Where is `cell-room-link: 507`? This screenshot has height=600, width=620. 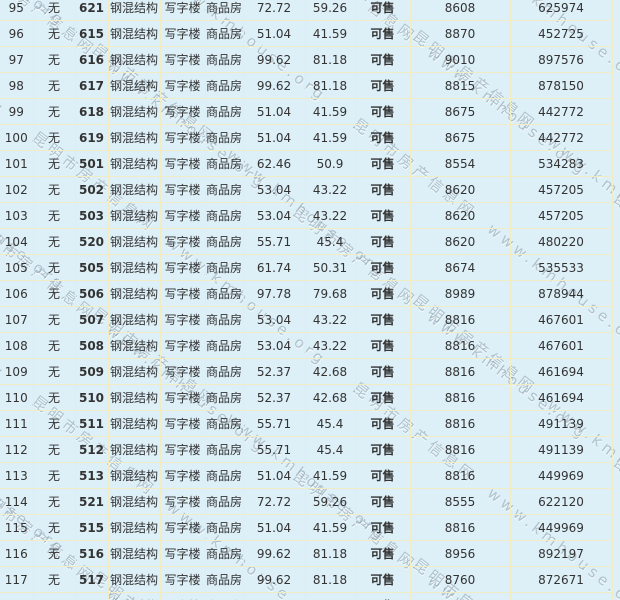
cell-room-link: 507 is located at coordinates (91, 319).